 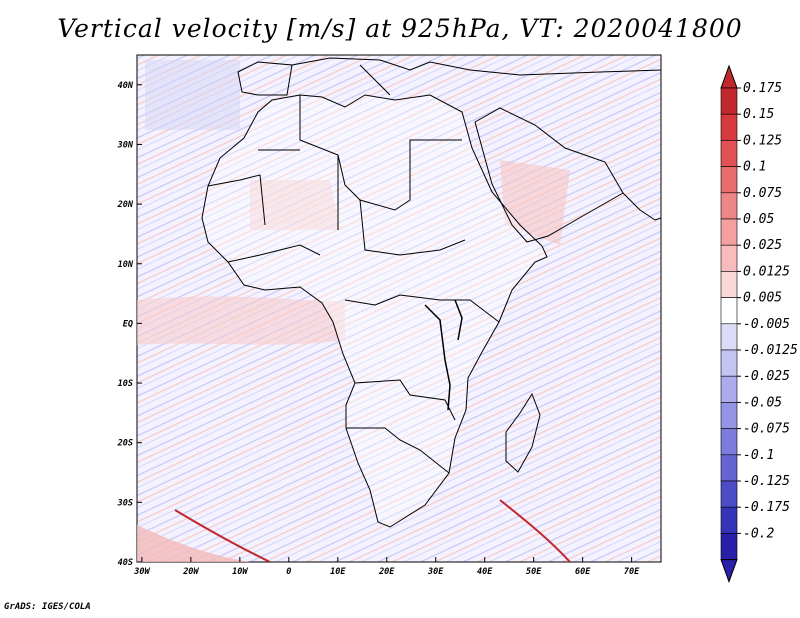 What do you see at coordinates (754, 167) in the screenshot?
I see `colorbar-label: 0.1` at bounding box center [754, 167].